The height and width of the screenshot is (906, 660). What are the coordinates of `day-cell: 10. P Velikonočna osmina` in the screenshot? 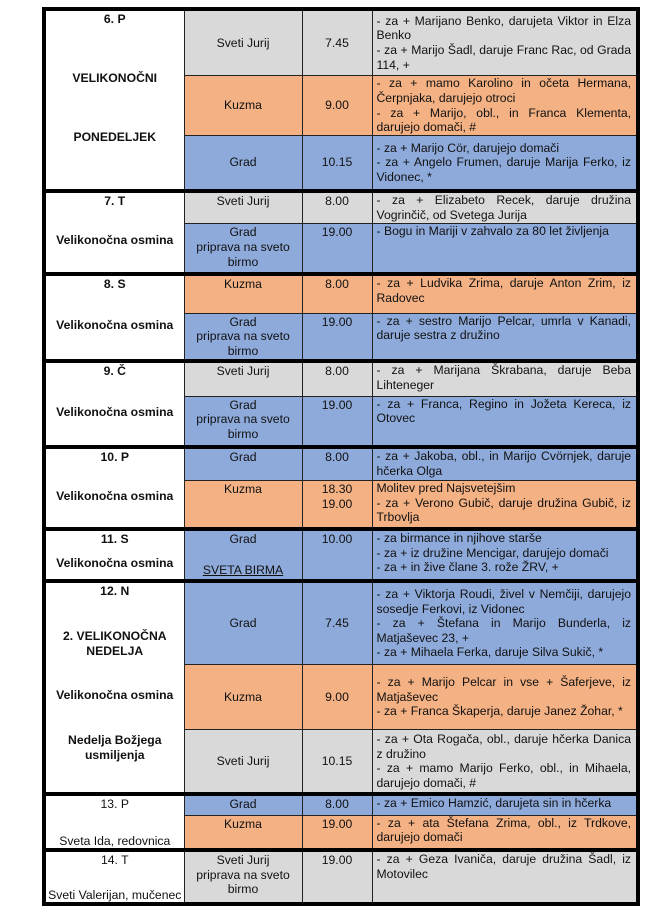 It's located at (113, 488).